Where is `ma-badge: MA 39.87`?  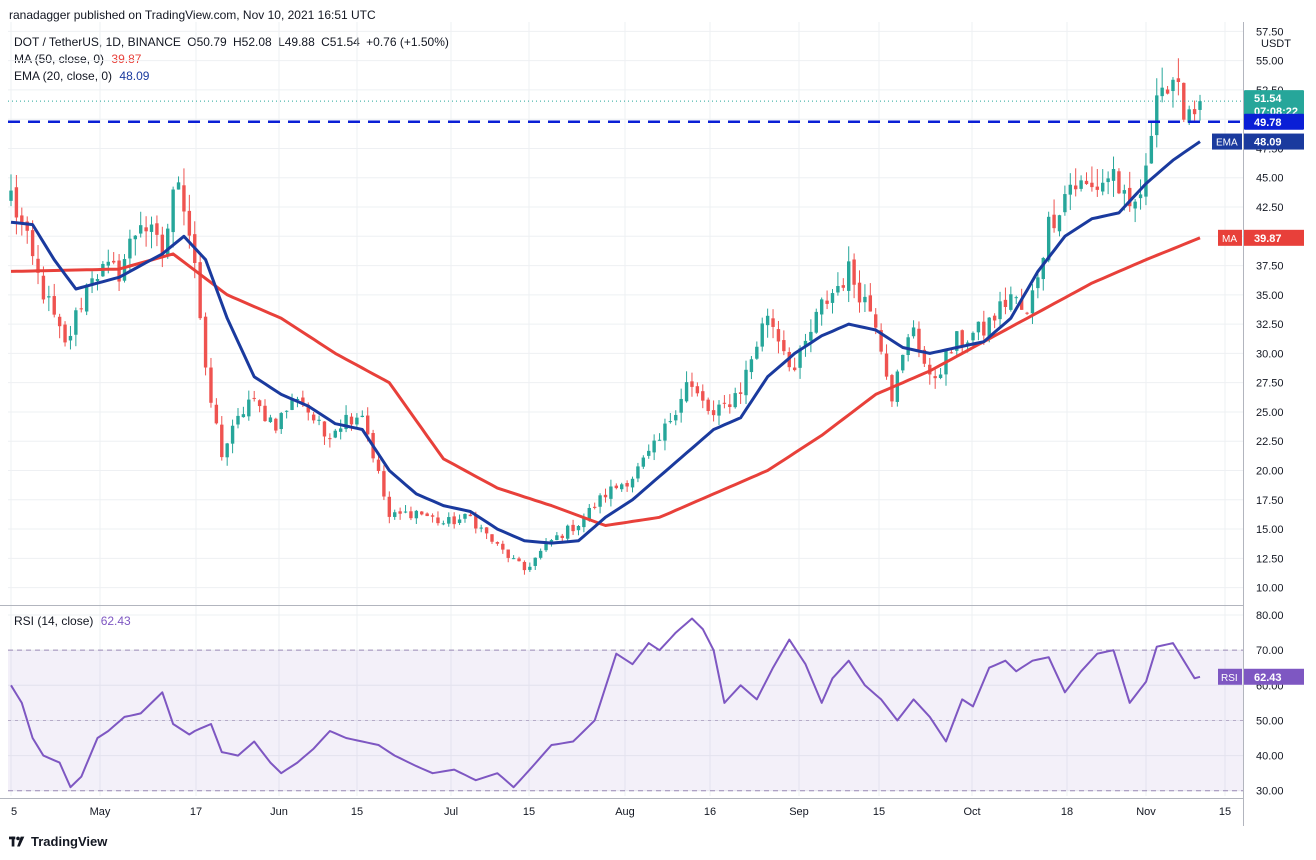
ma-badge: MA 39.87 is located at coordinates (1261, 237).